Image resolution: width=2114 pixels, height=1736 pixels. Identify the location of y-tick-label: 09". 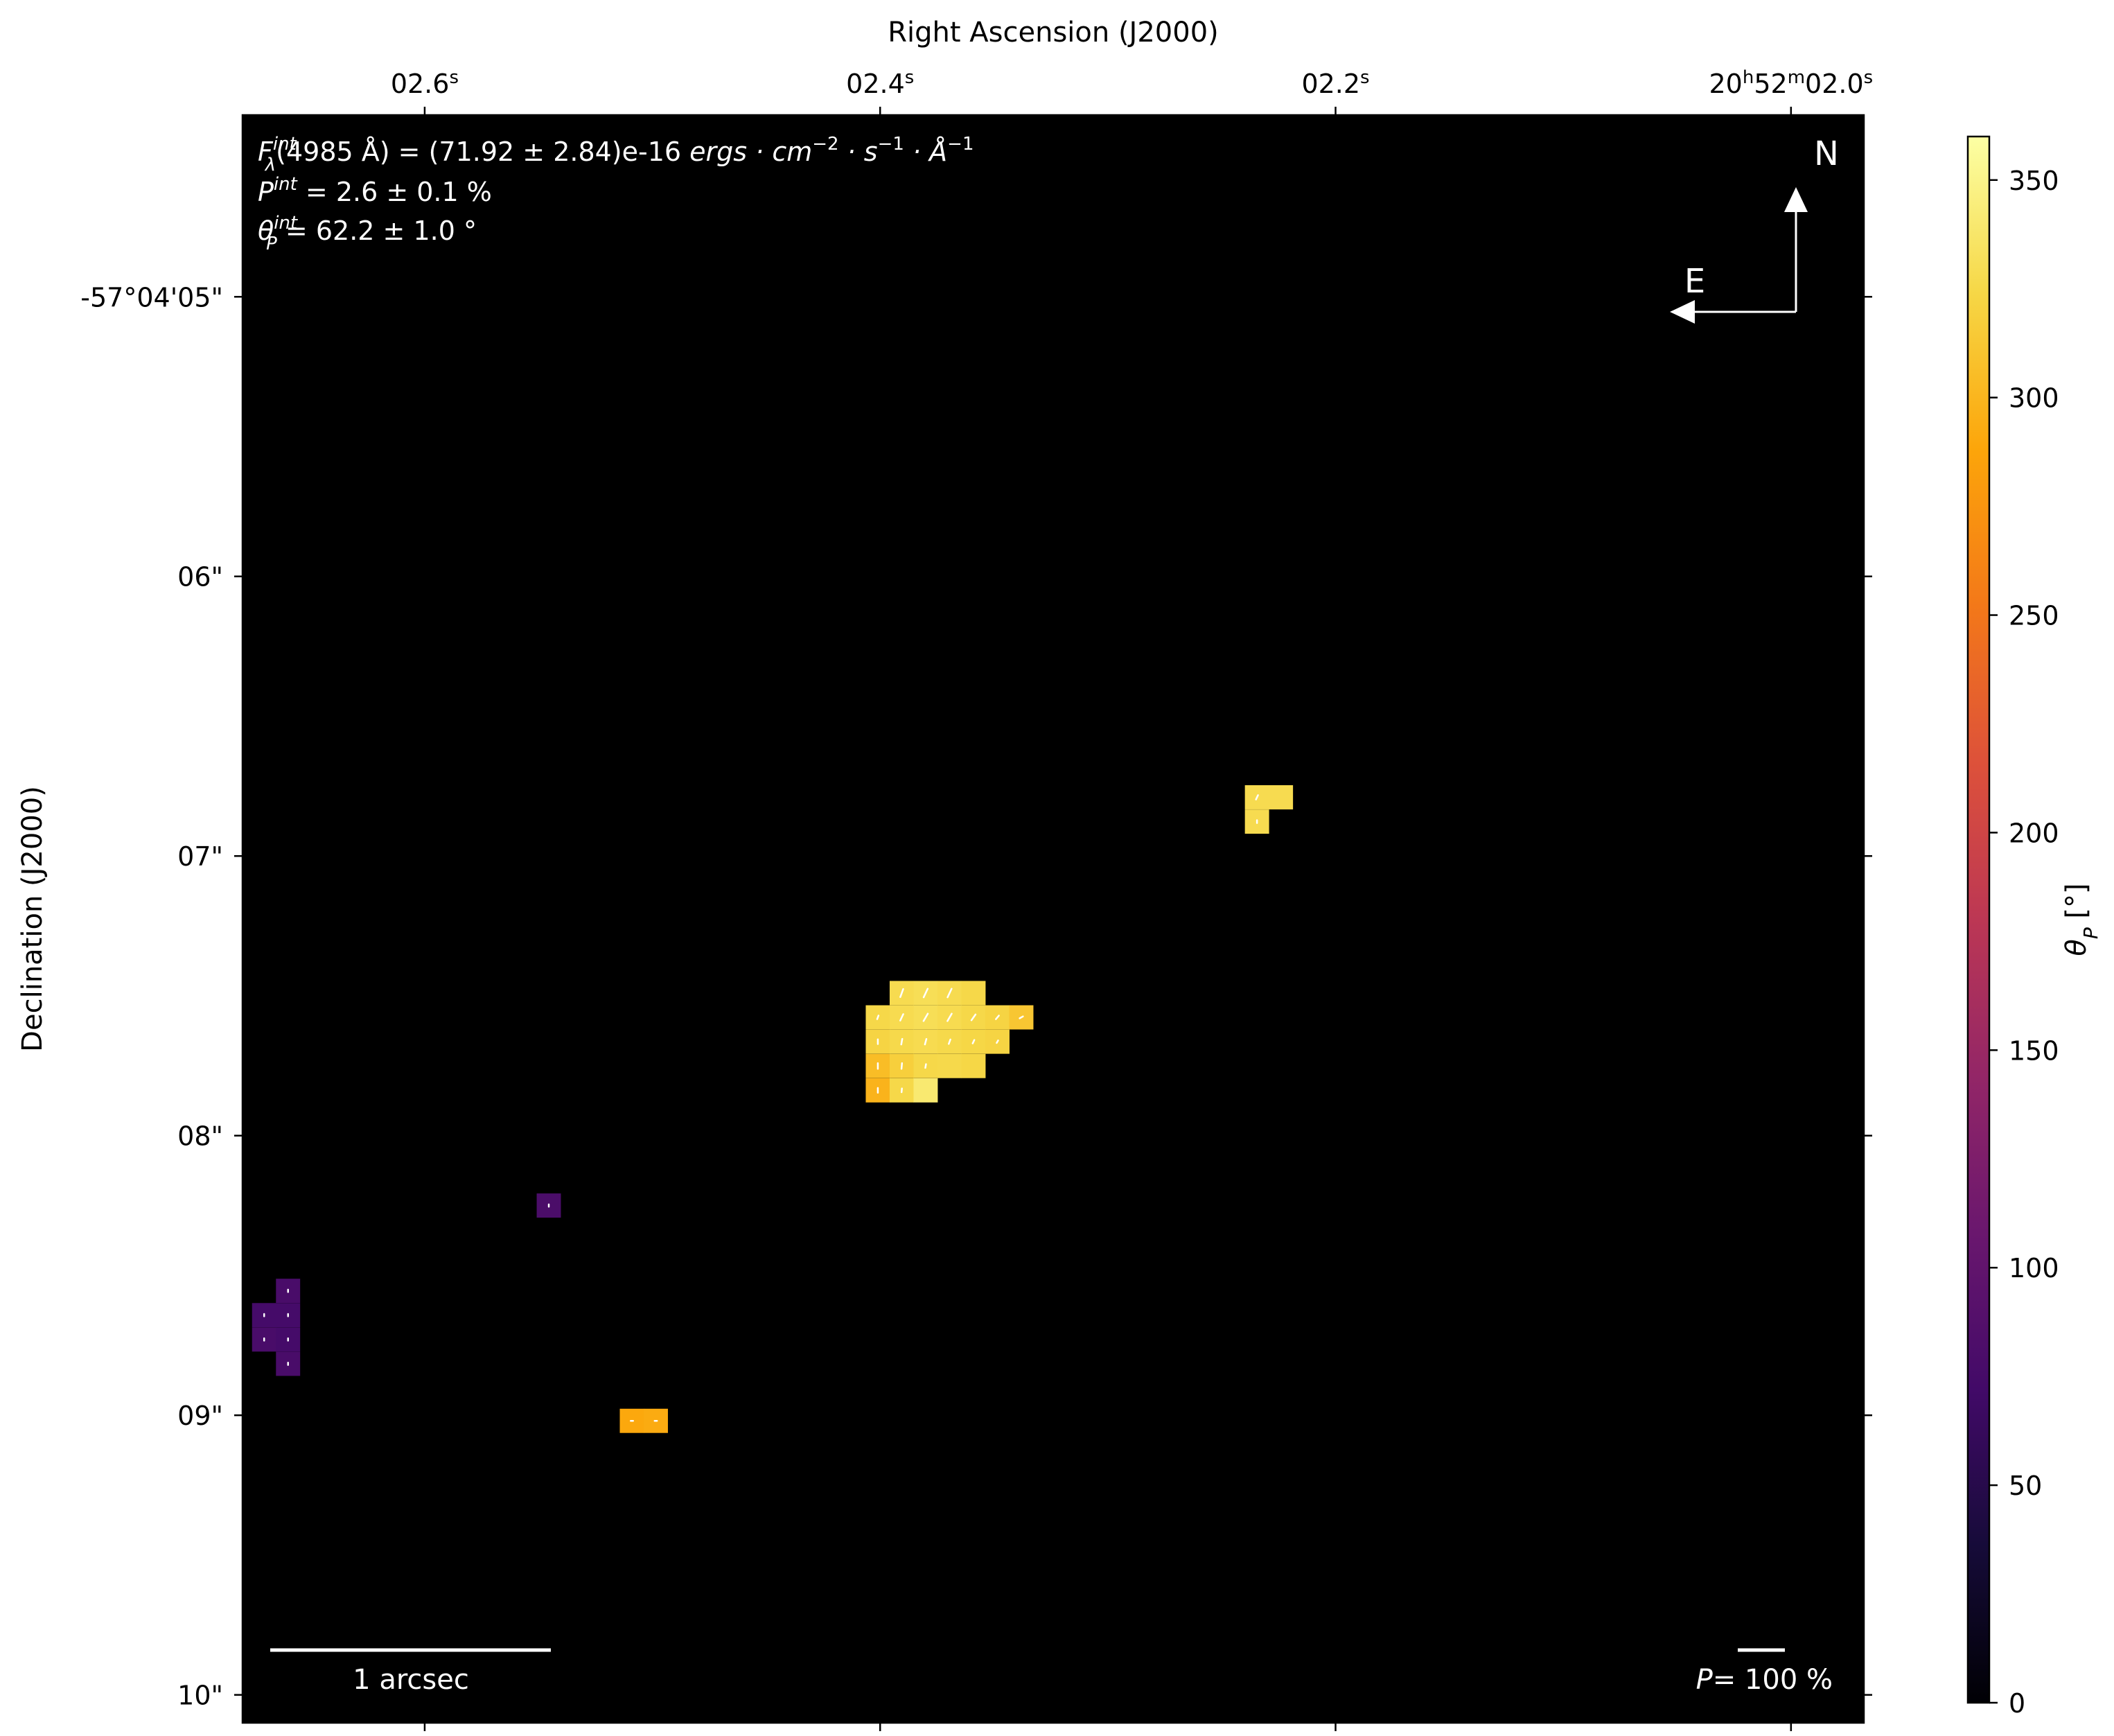
(200, 1416).